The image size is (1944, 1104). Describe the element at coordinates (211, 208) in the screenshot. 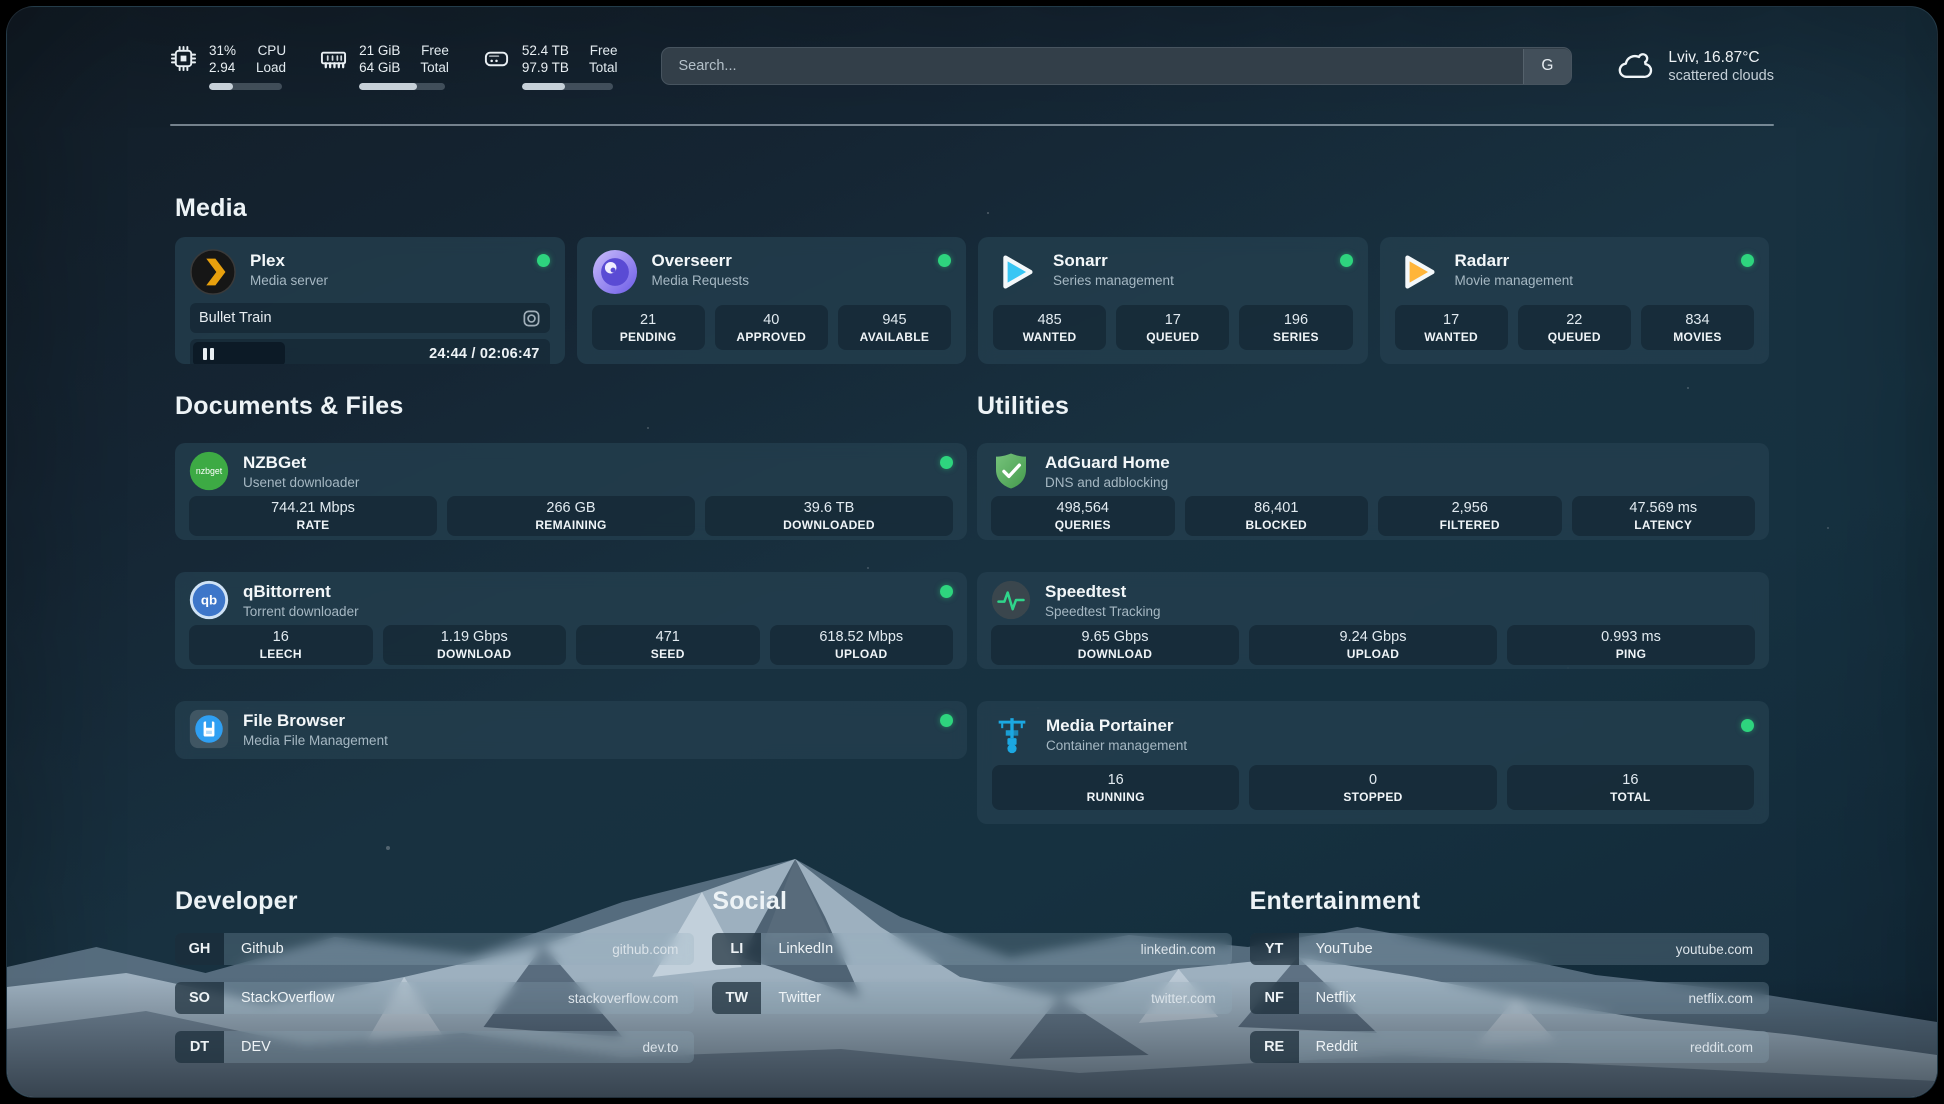

I see `section-title-media: Media` at that location.